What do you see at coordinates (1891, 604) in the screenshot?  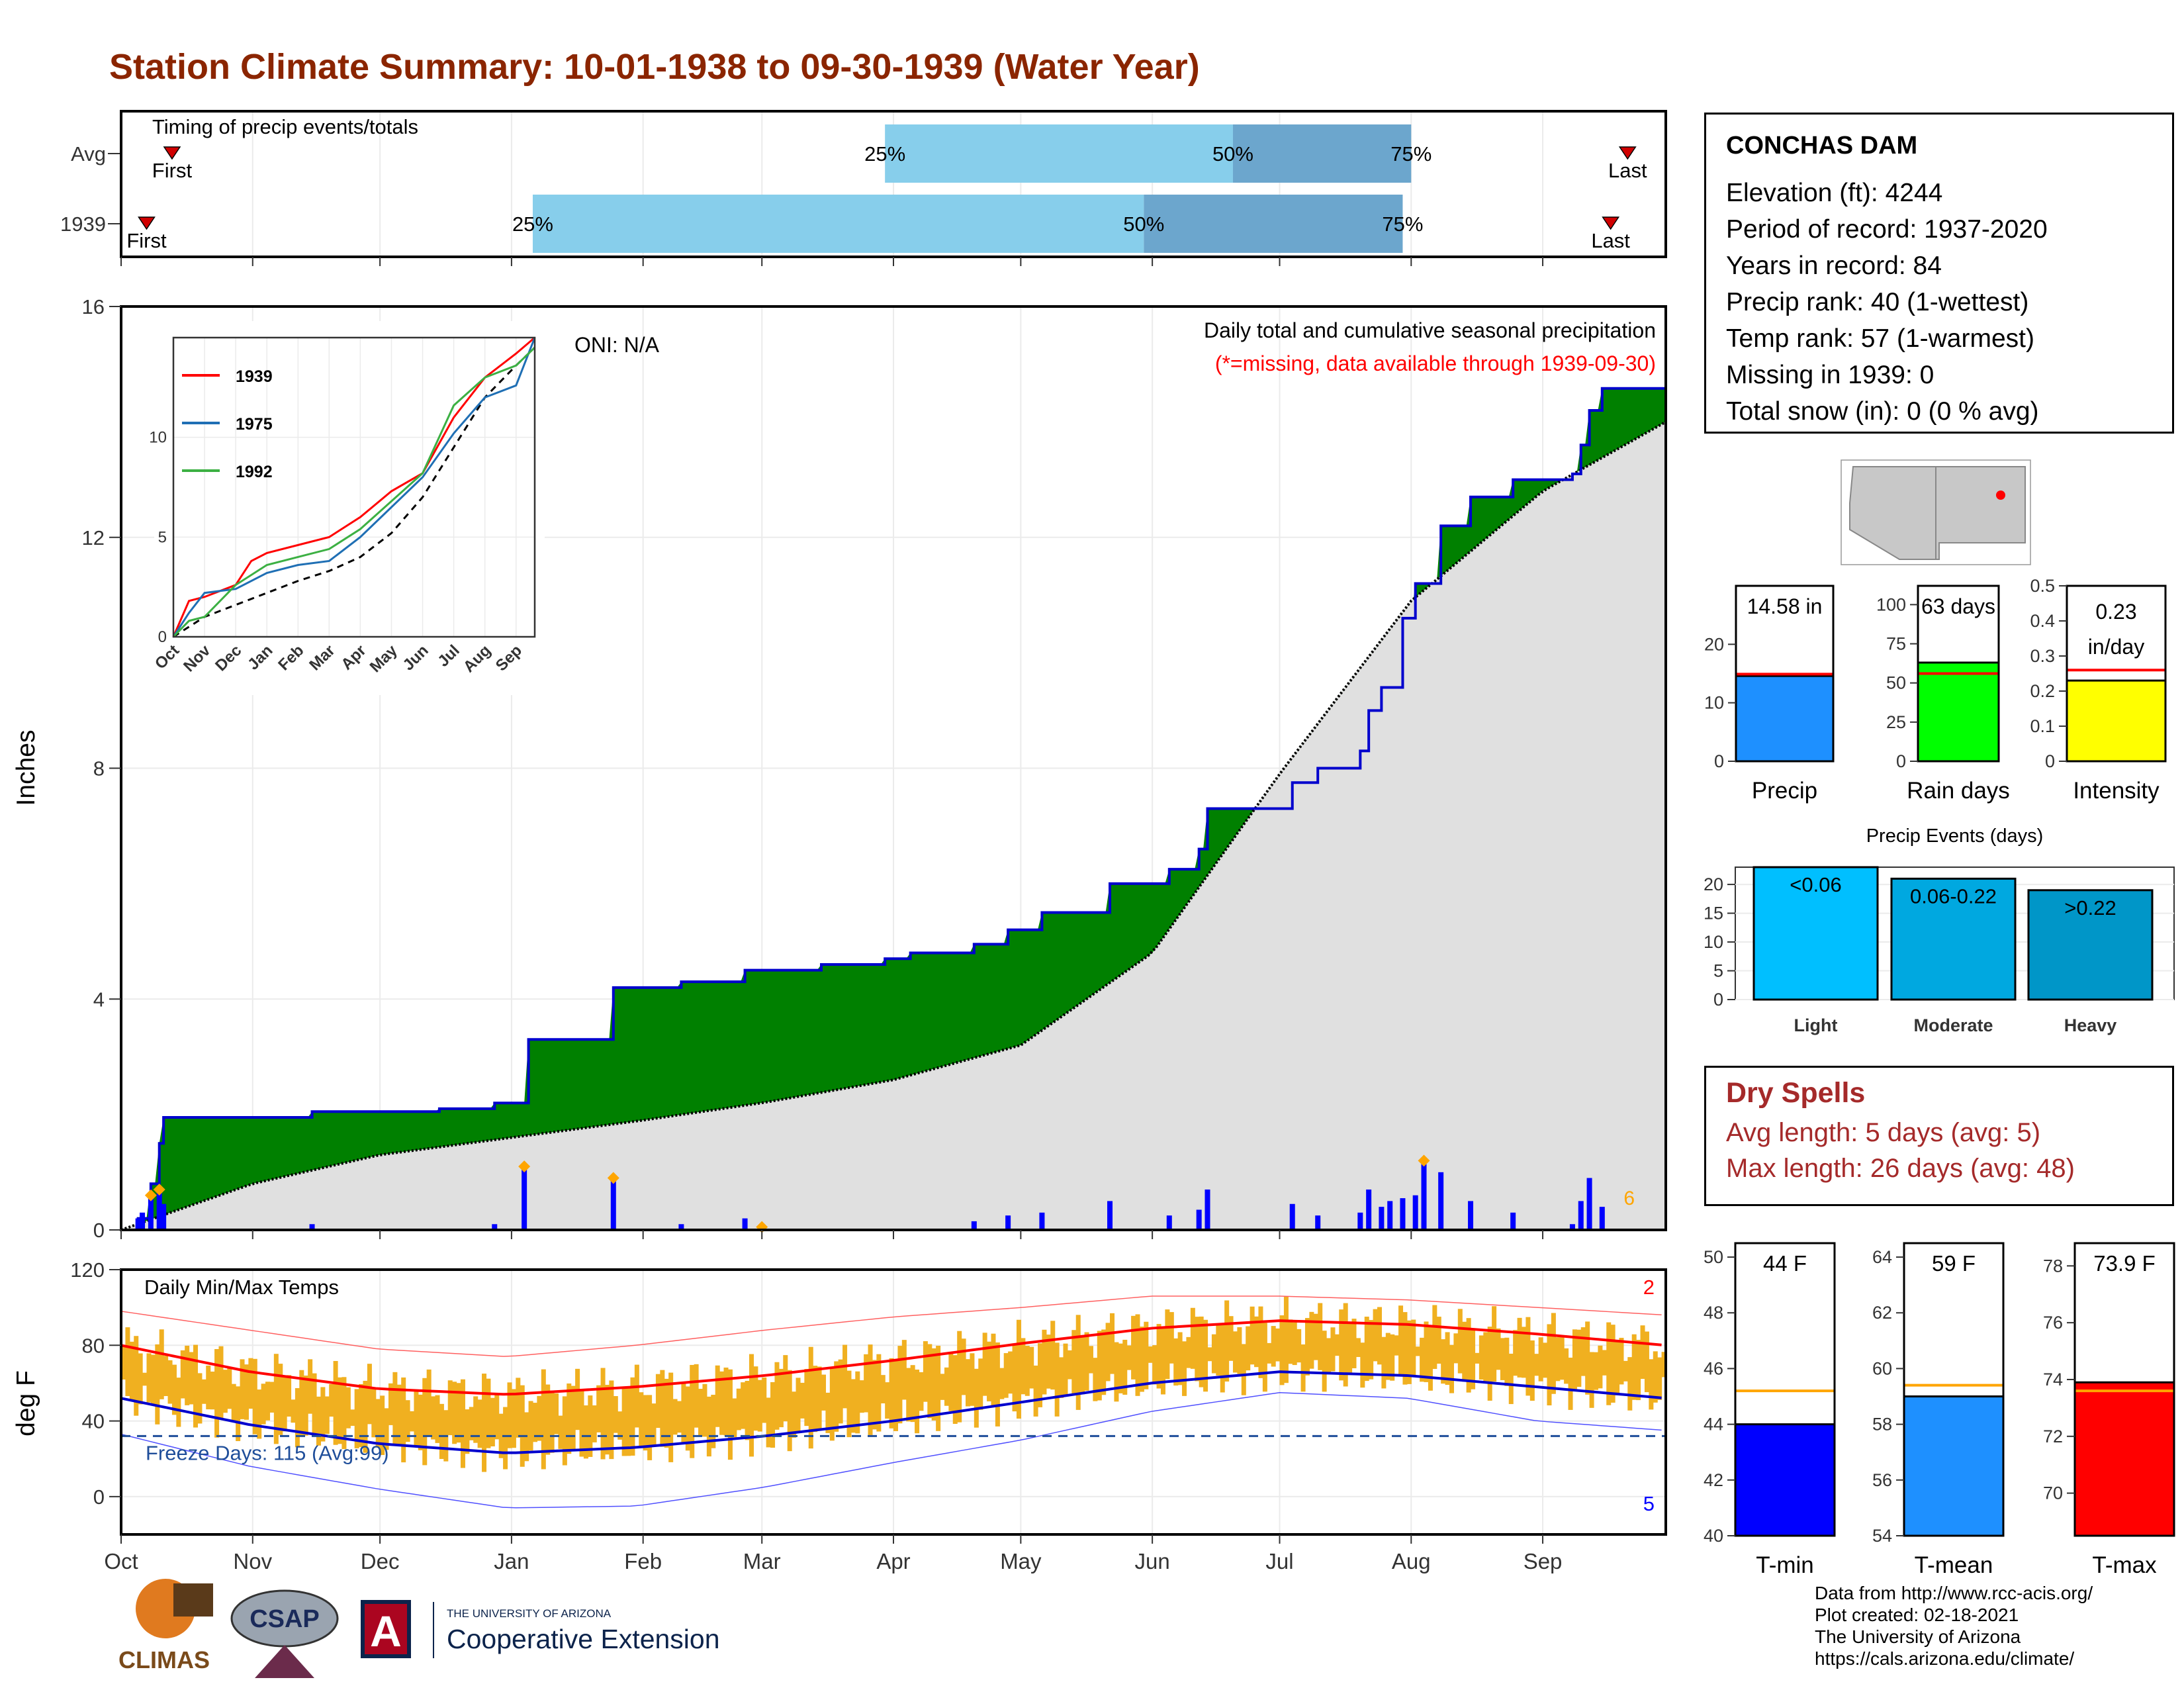 I see `summary-y-tick-label: 100` at bounding box center [1891, 604].